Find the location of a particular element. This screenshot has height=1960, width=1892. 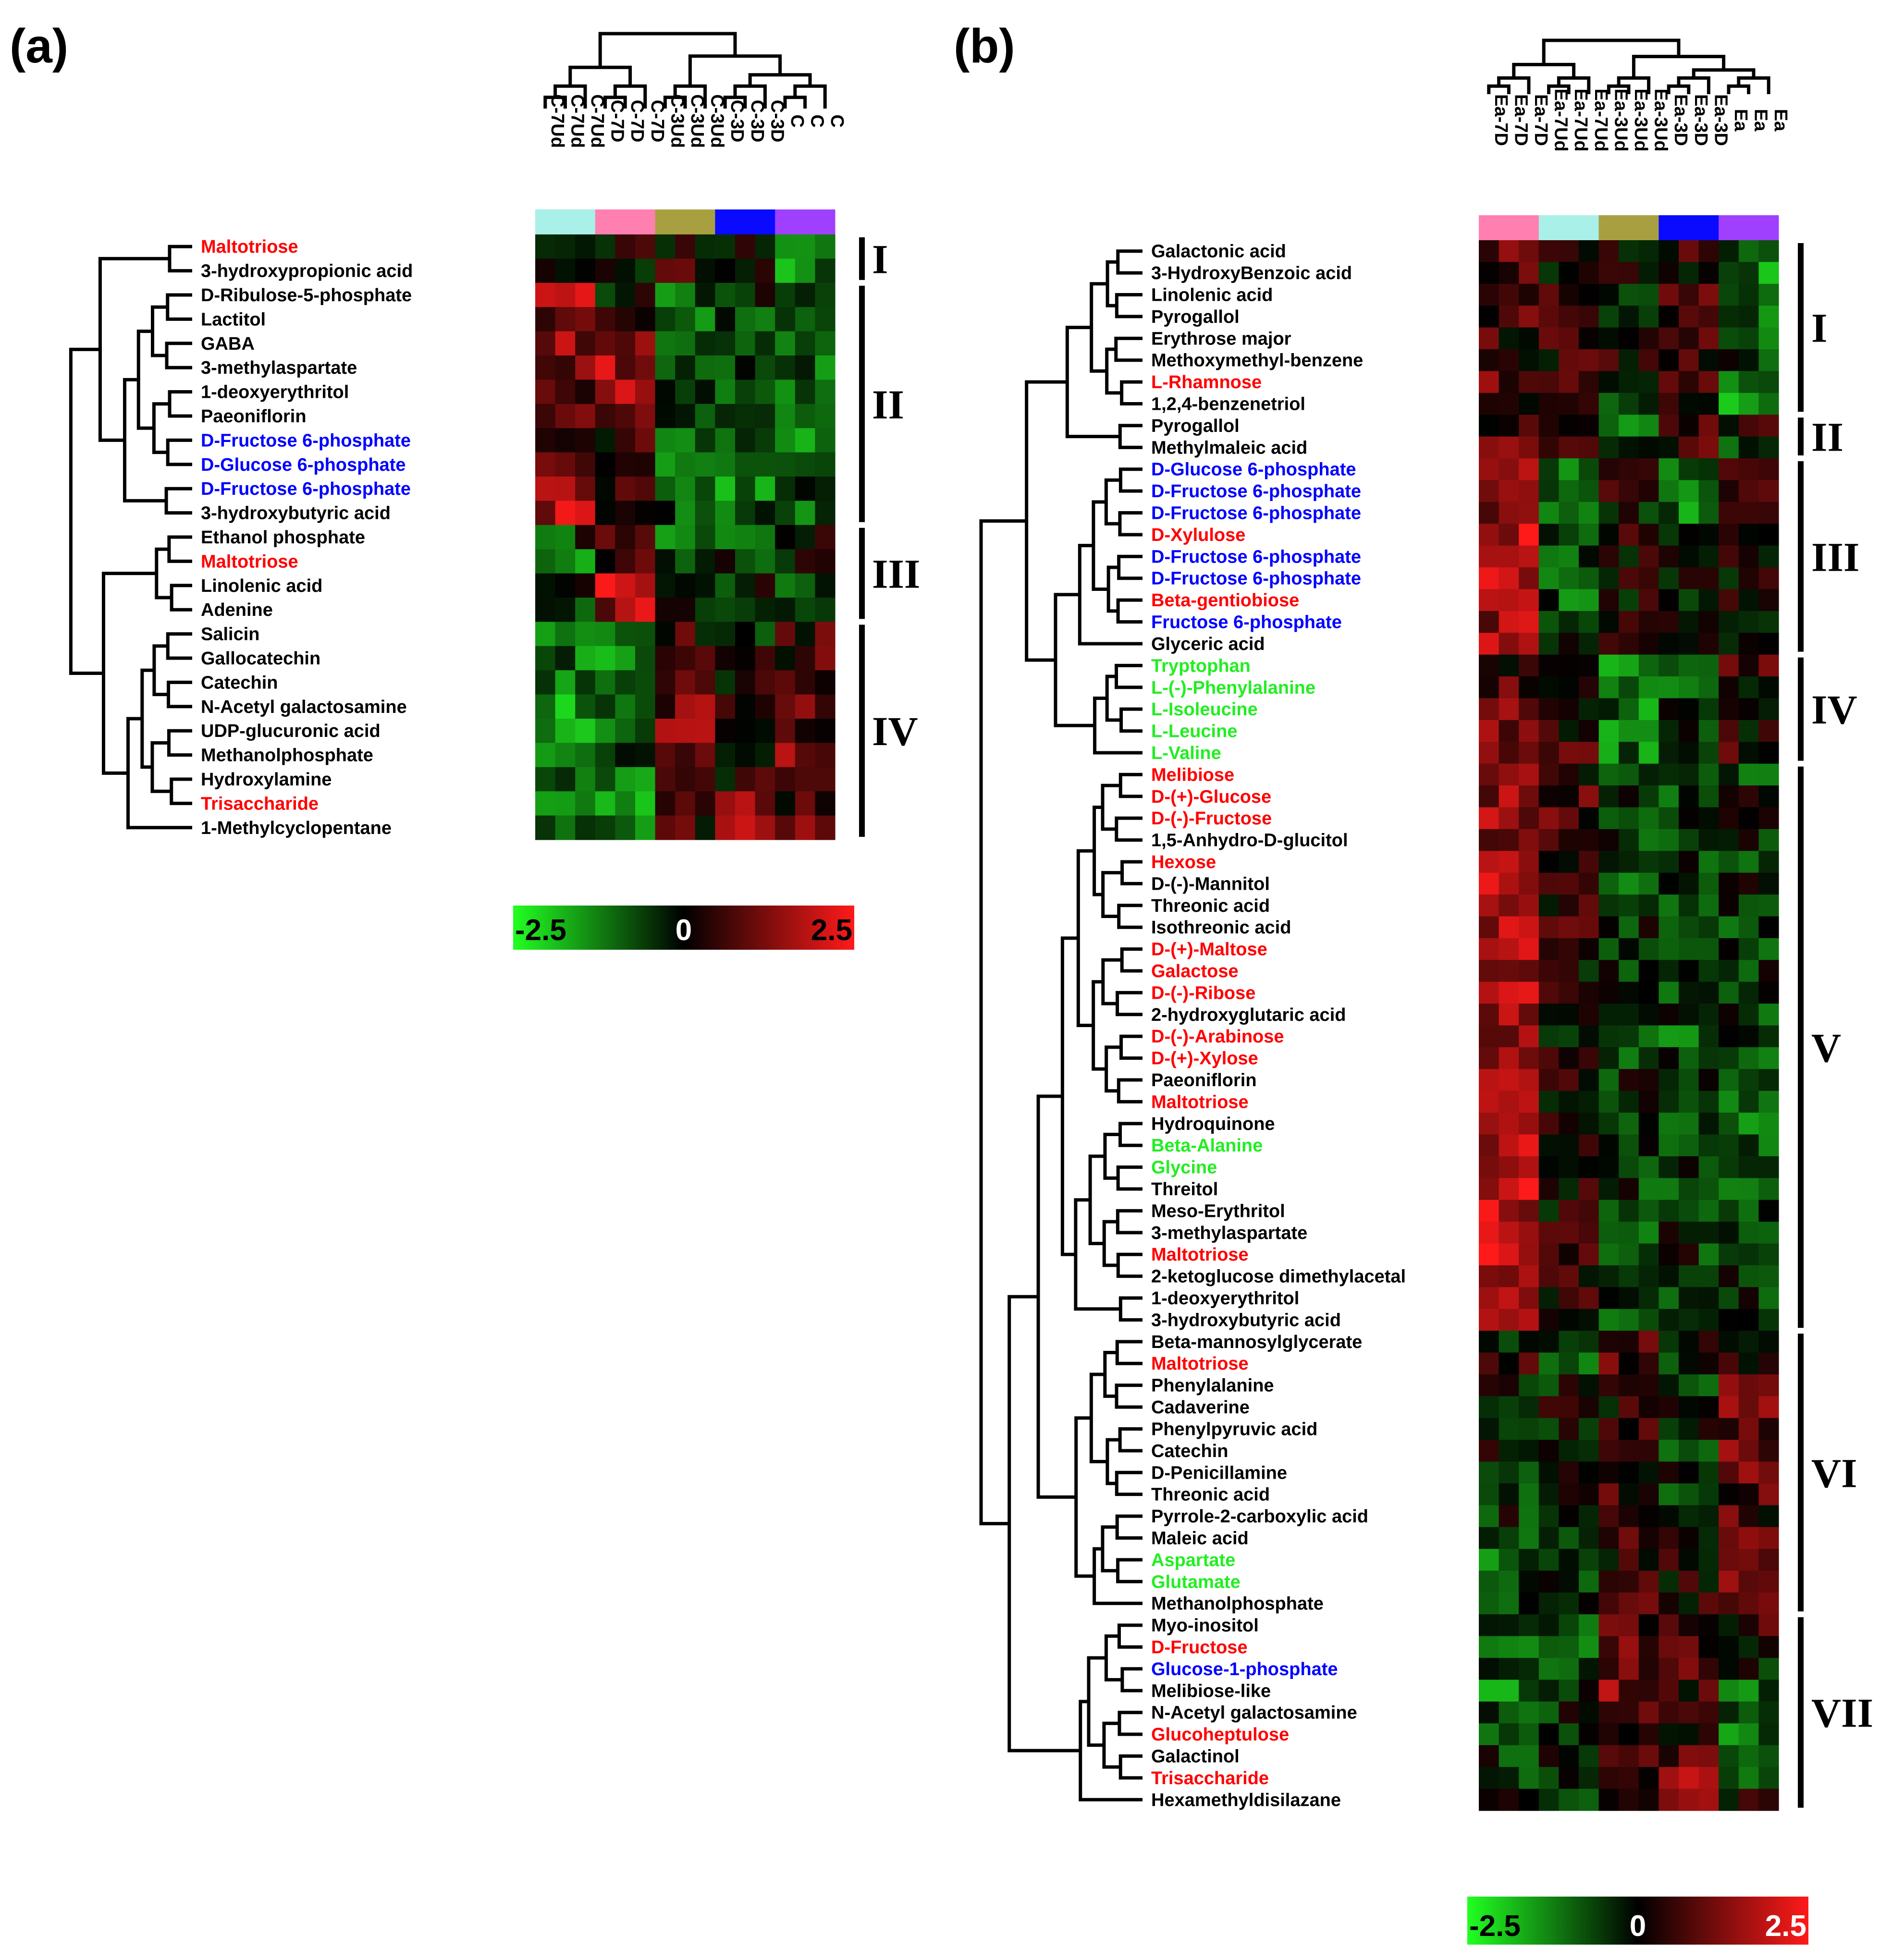

scale-min-label: -2.5 is located at coordinates (540, 930).